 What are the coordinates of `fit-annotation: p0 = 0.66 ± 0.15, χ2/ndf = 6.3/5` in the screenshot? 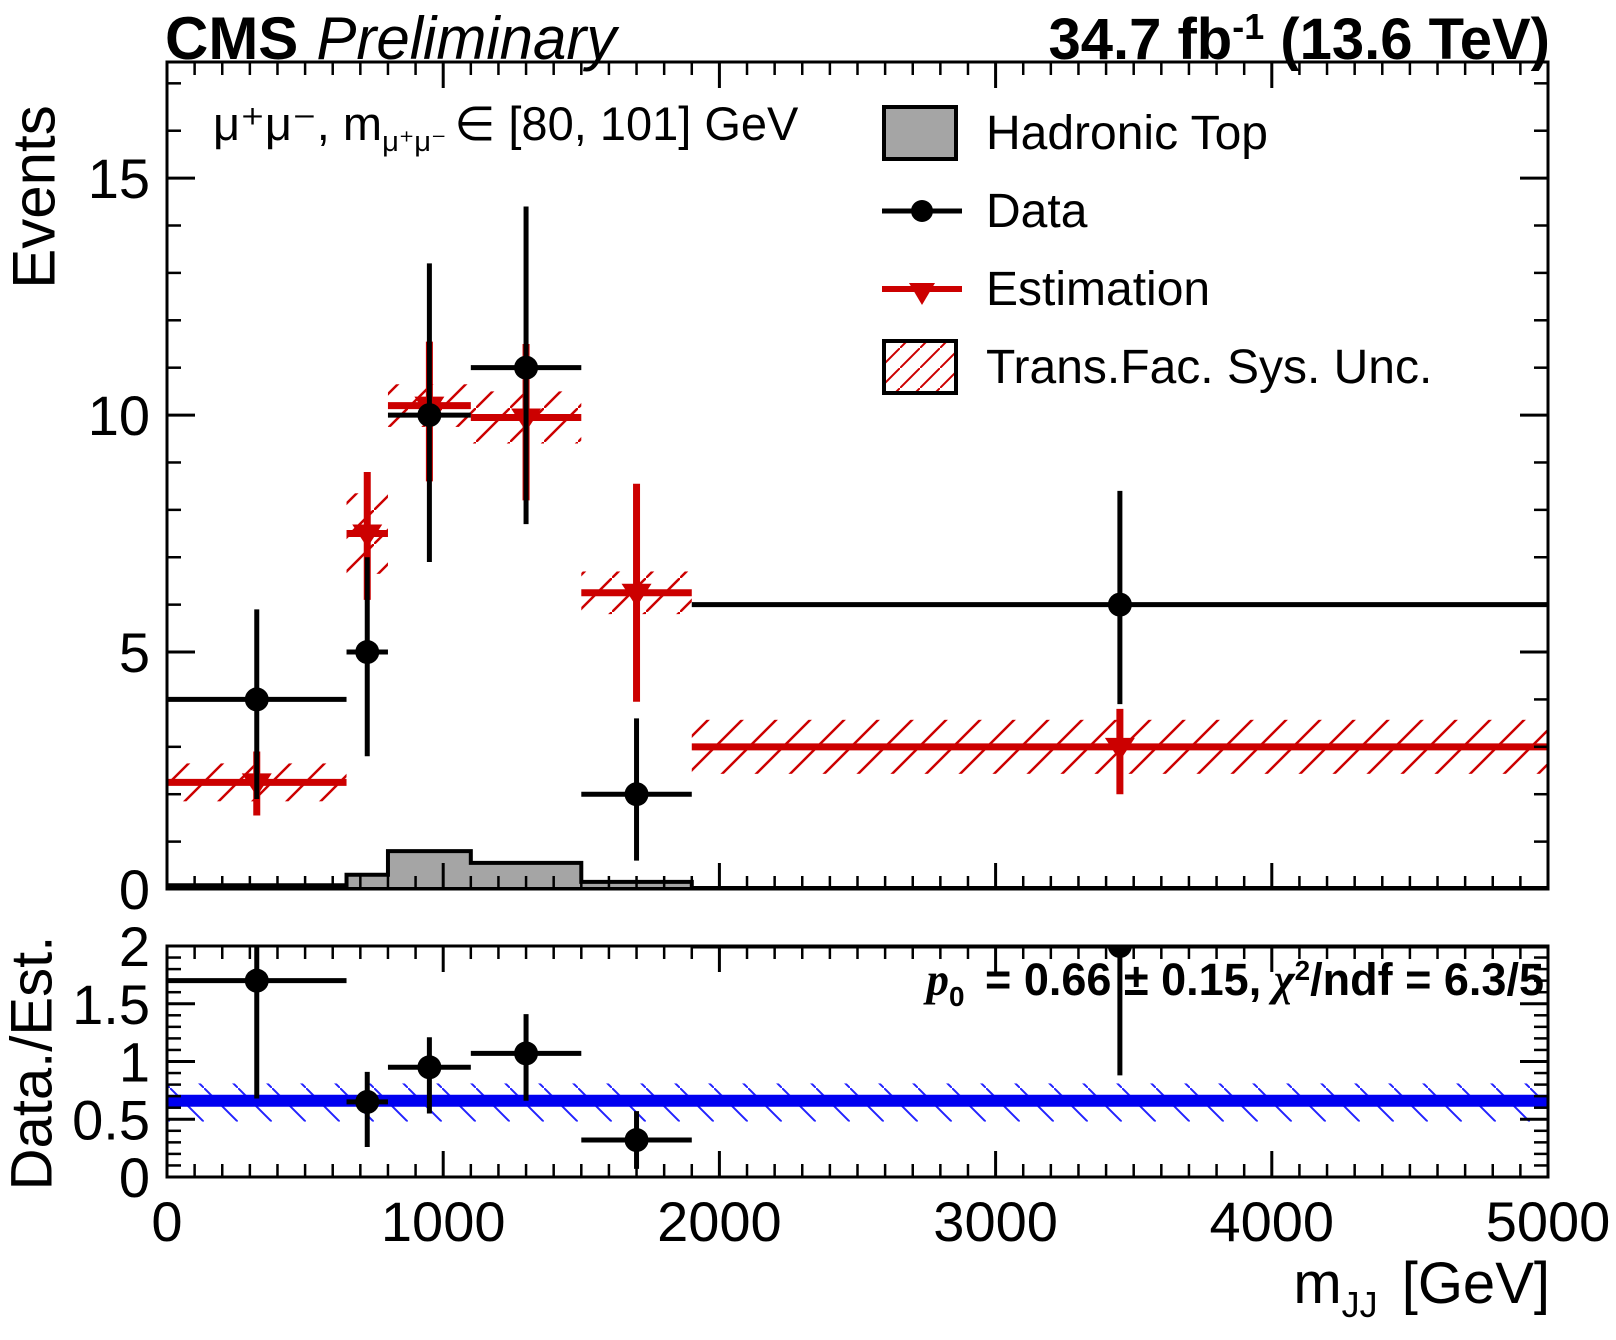 It's located at (1235, 983).